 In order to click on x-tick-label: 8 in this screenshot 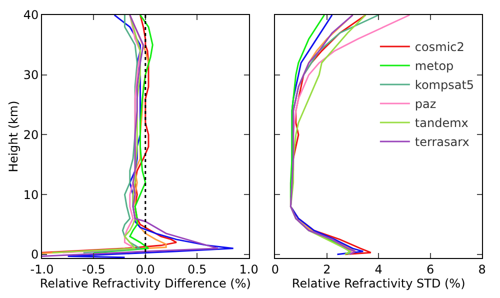, I will do `click(482, 269)`.